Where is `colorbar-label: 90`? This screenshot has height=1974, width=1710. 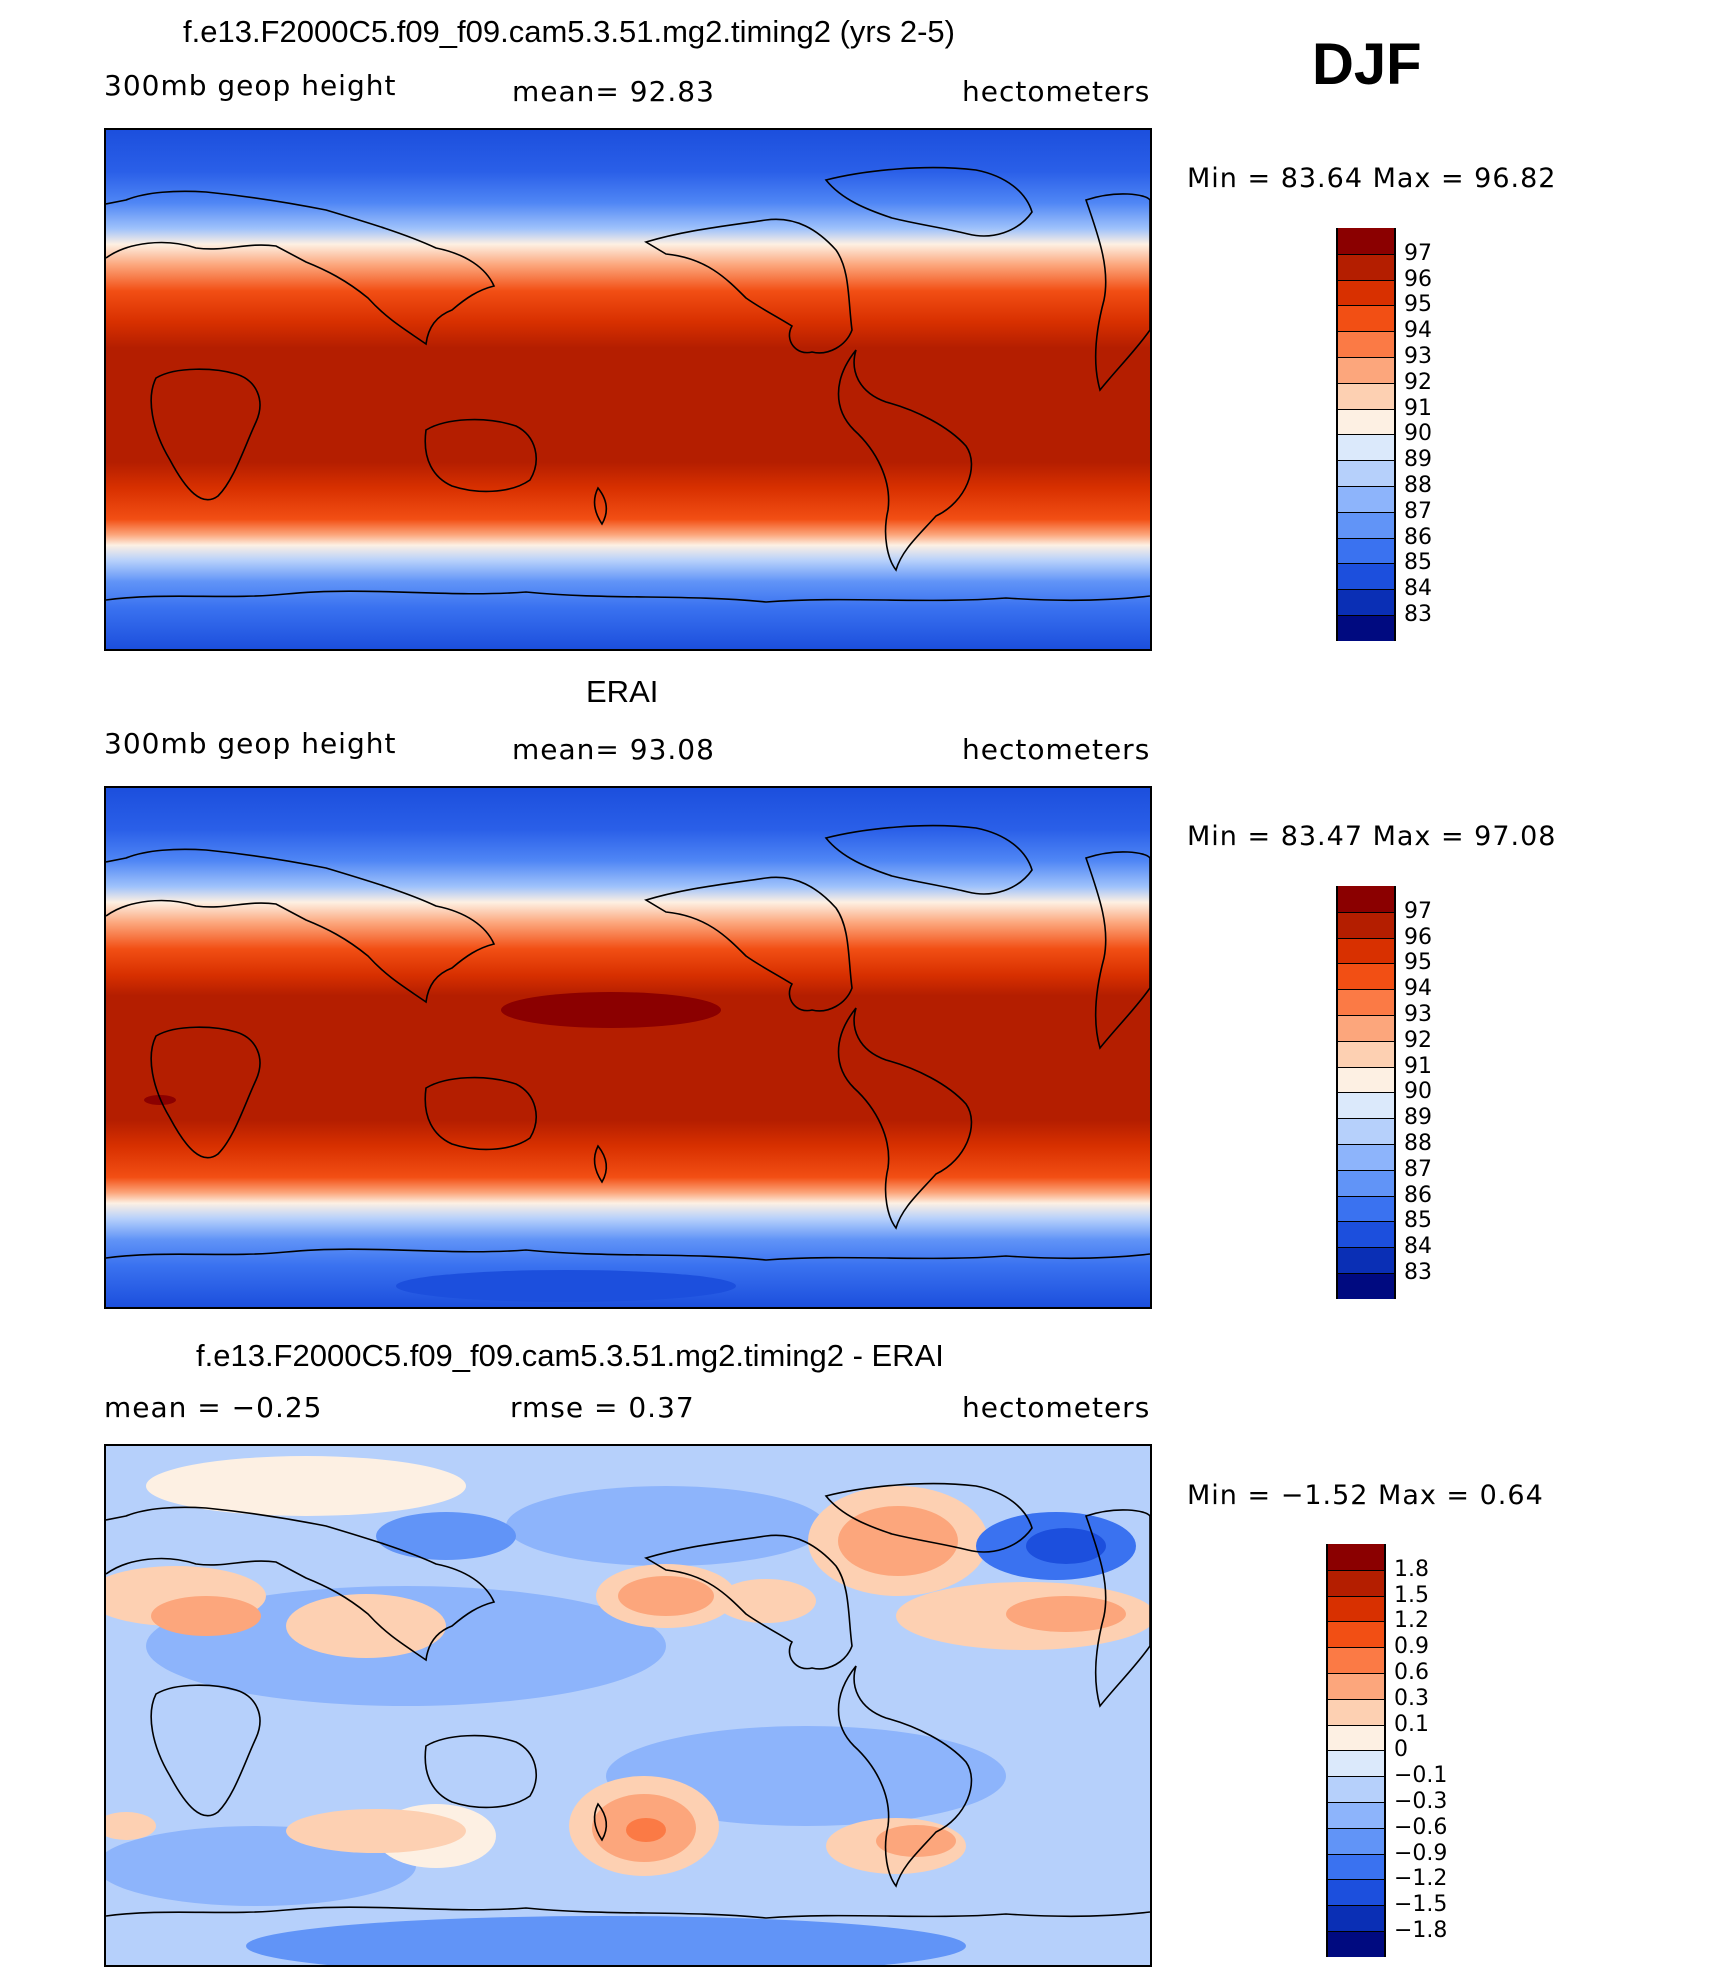 colorbar-label: 90 is located at coordinates (1418, 434).